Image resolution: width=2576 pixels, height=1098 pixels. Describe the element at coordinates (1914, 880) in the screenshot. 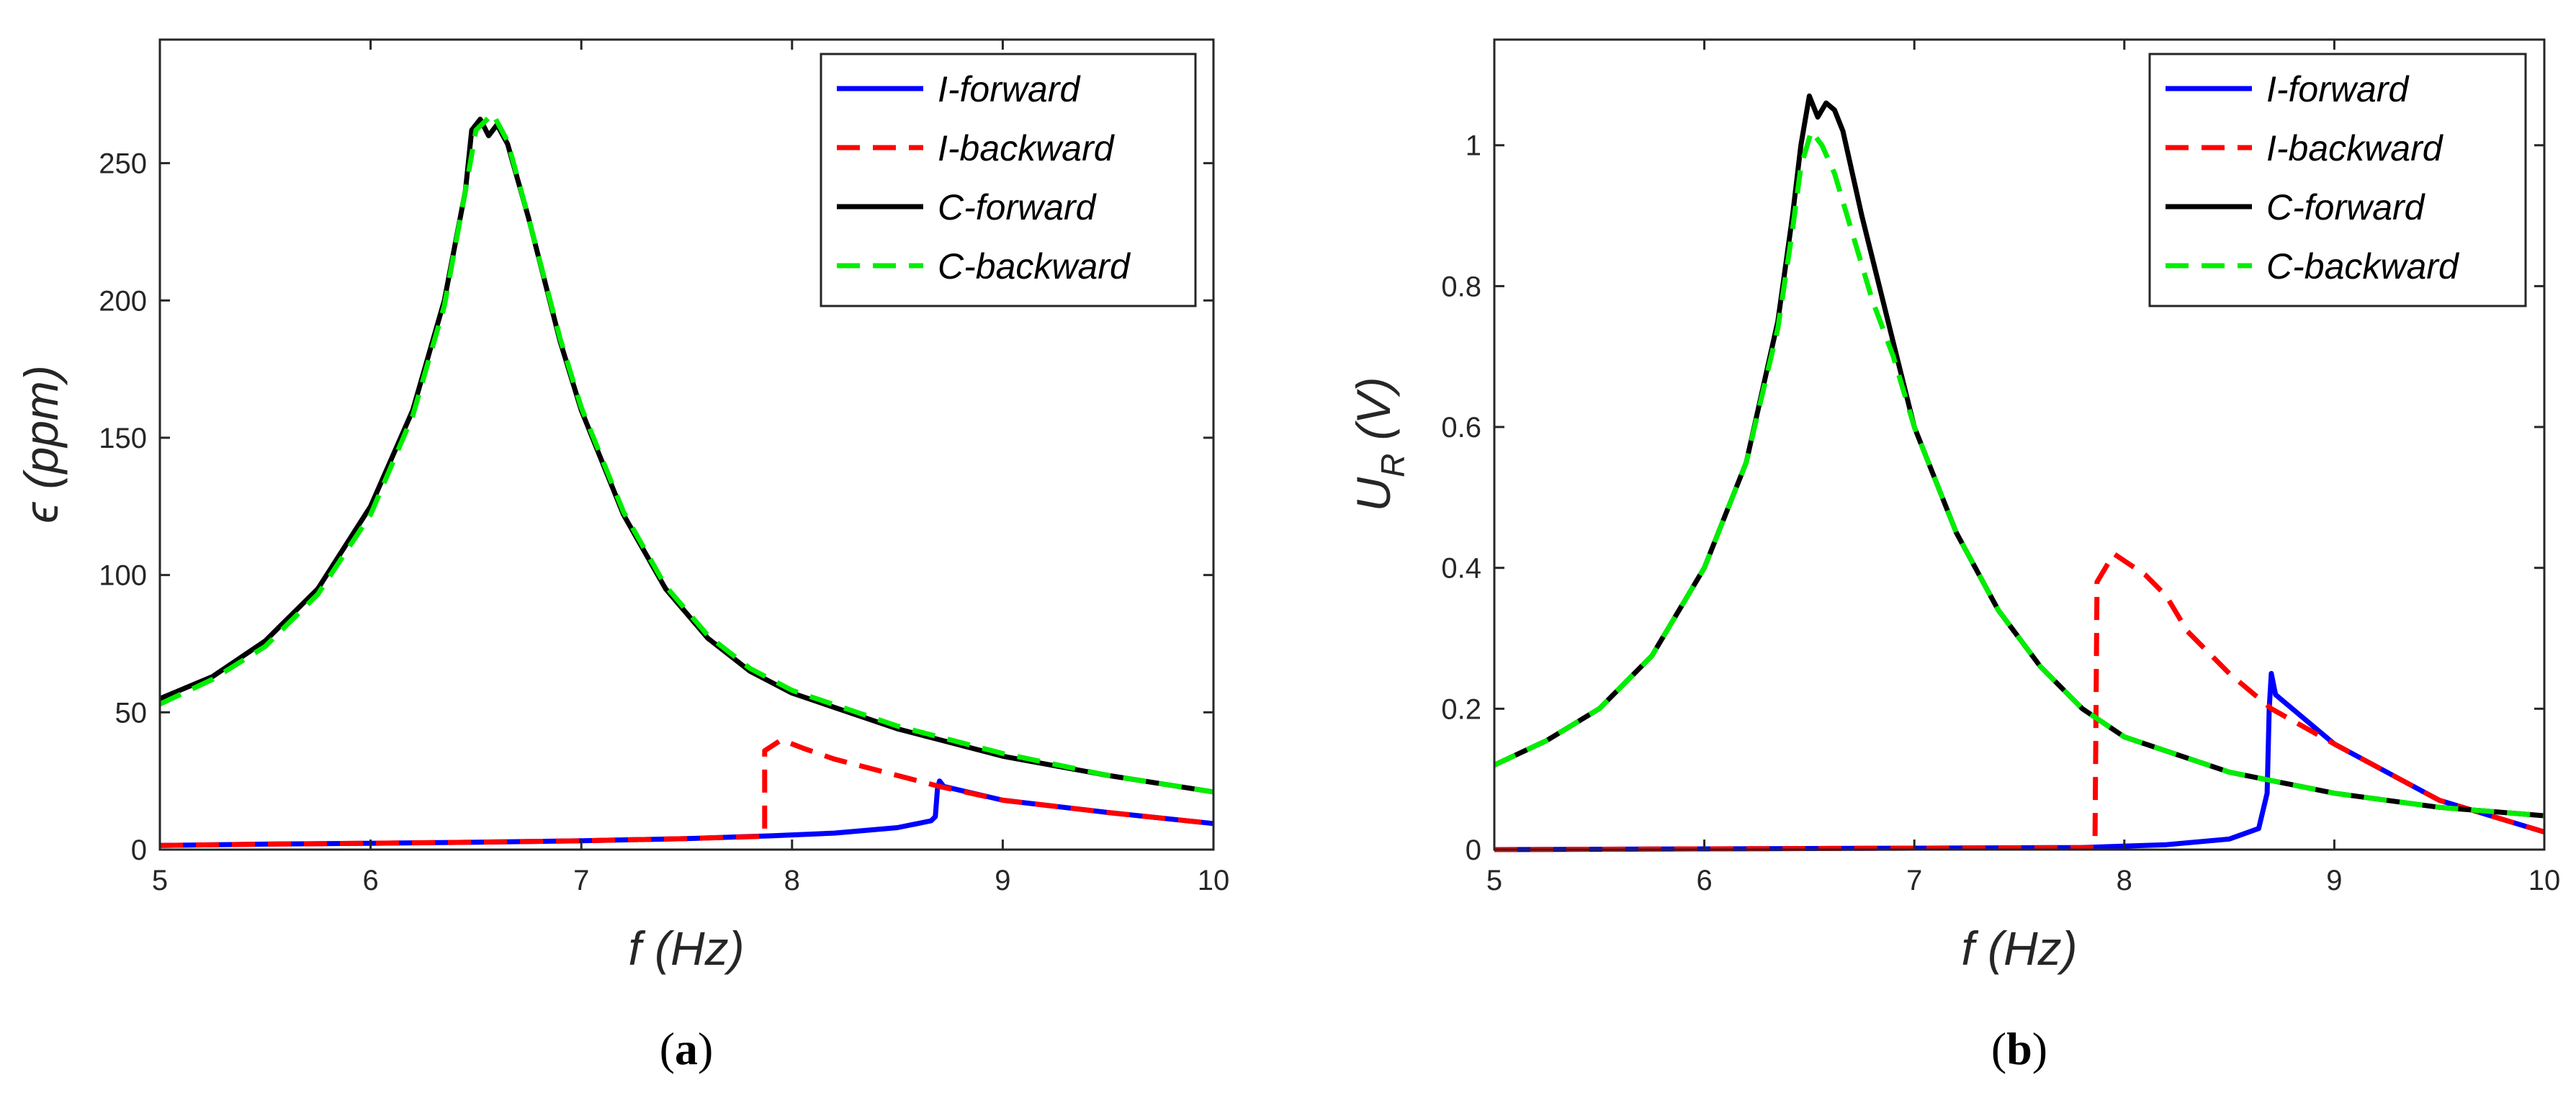

I see `chart-b-x-tick-label: 7` at that location.